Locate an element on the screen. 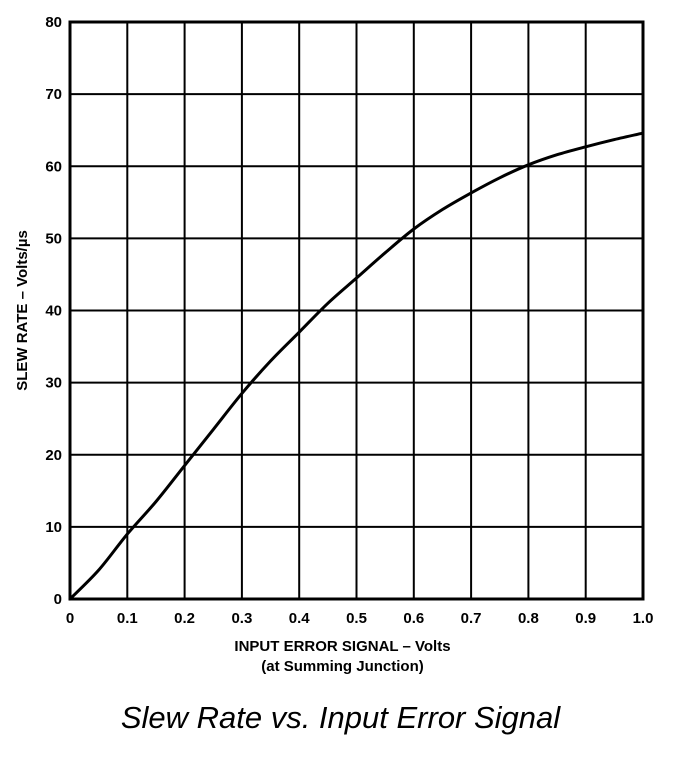 This screenshot has height=767, width=681. x-tick-label: 0.2 is located at coordinates (184, 618).